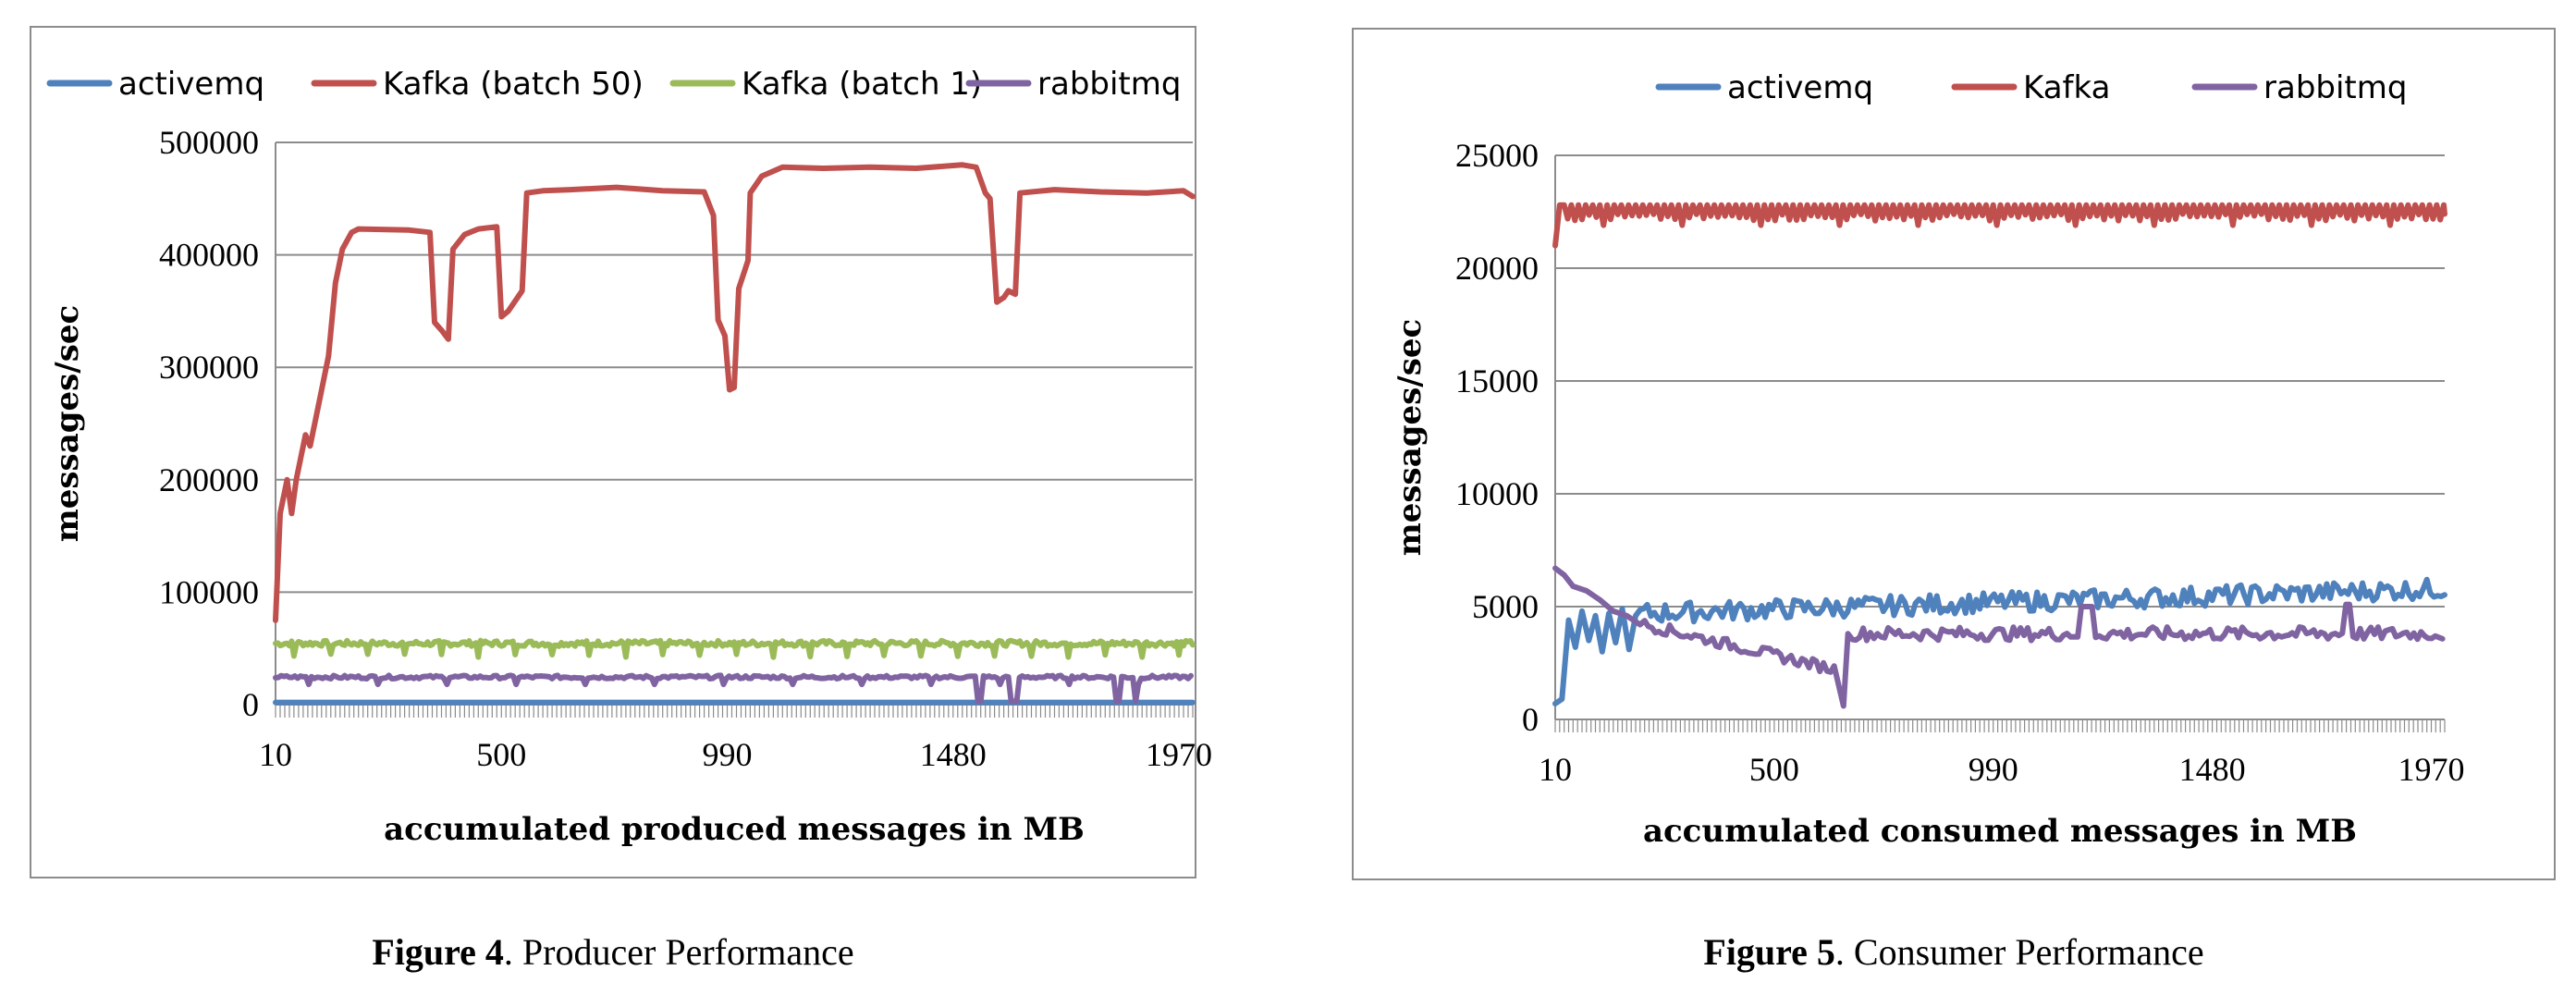 The image size is (2576, 995). What do you see at coordinates (1497, 380) in the screenshot?
I see `y-tick-label: 15000` at bounding box center [1497, 380].